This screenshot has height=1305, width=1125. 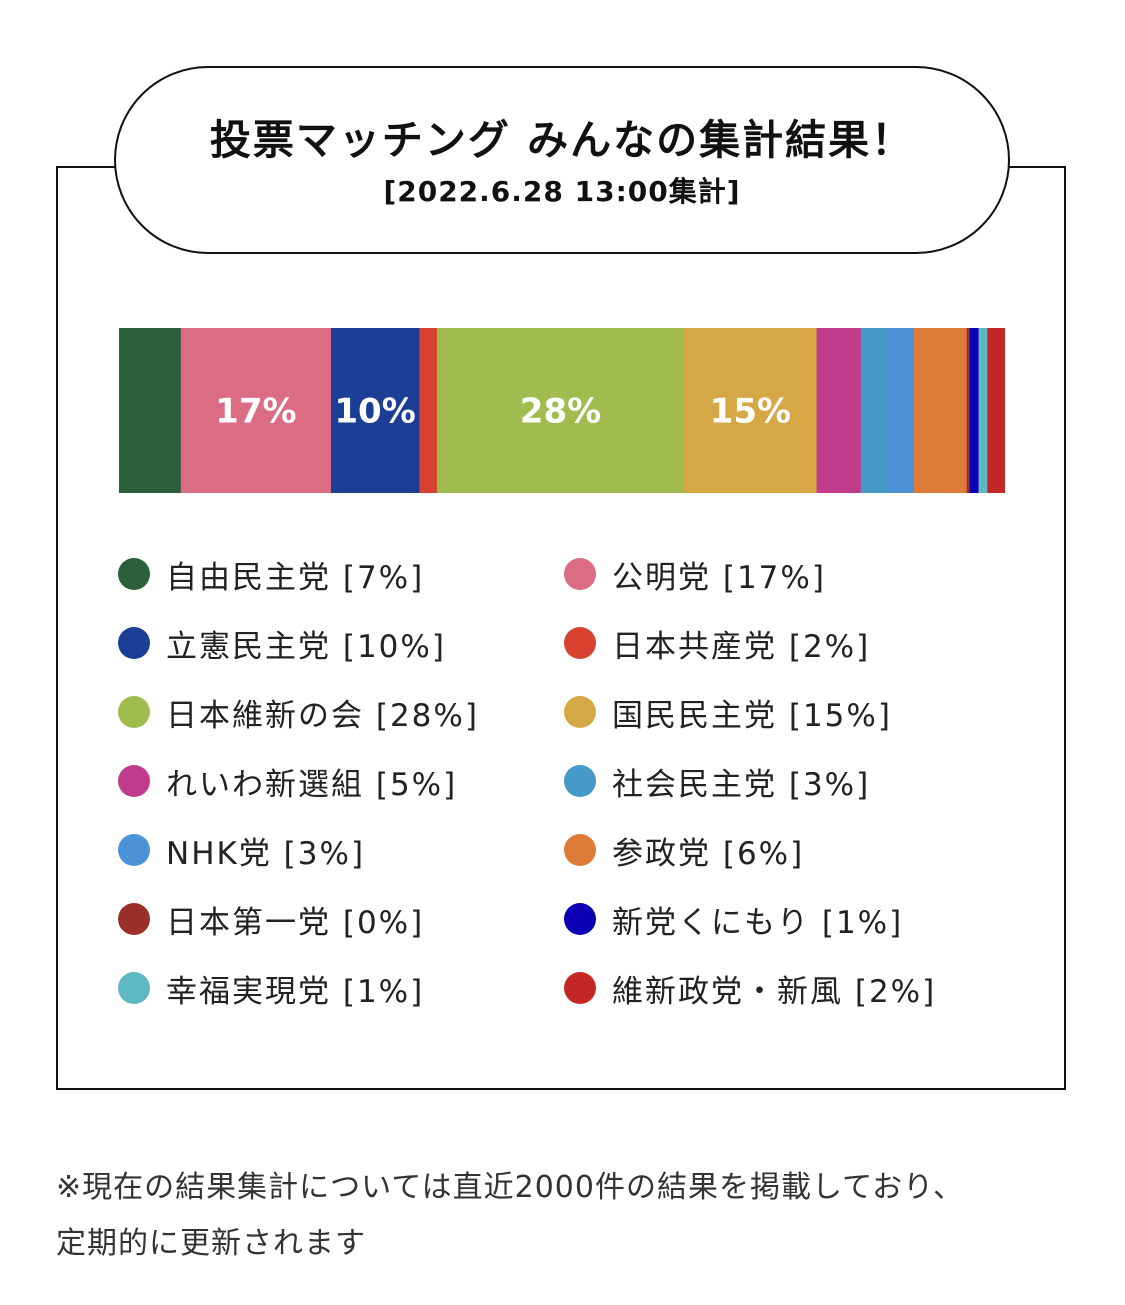 I want to click on legend-label: 国民民主党 [15%], so click(x=752, y=715).